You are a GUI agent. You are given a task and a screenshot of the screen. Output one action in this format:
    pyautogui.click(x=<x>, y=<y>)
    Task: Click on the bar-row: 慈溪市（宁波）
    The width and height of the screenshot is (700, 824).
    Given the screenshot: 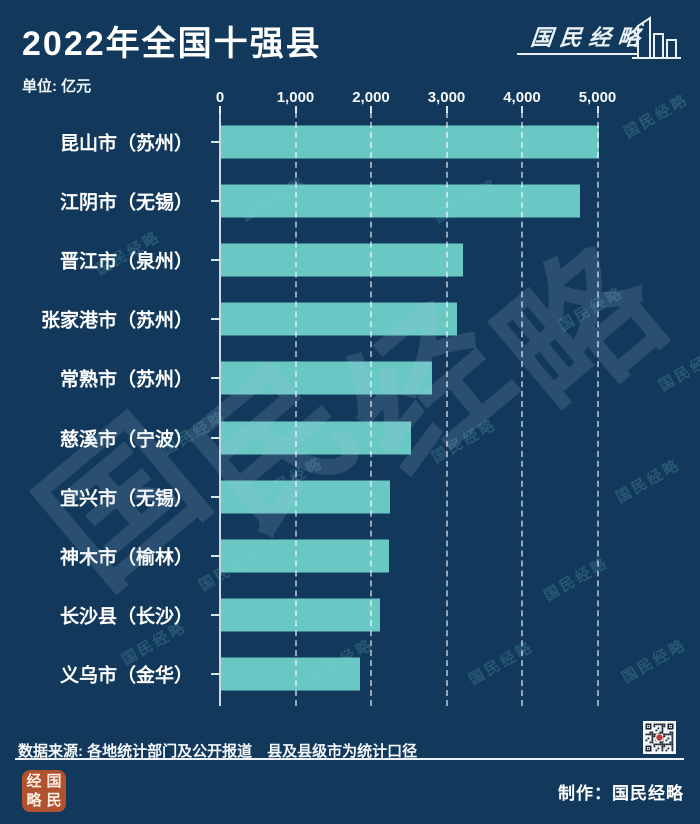 What is the action you would take?
    pyautogui.click(x=350, y=437)
    